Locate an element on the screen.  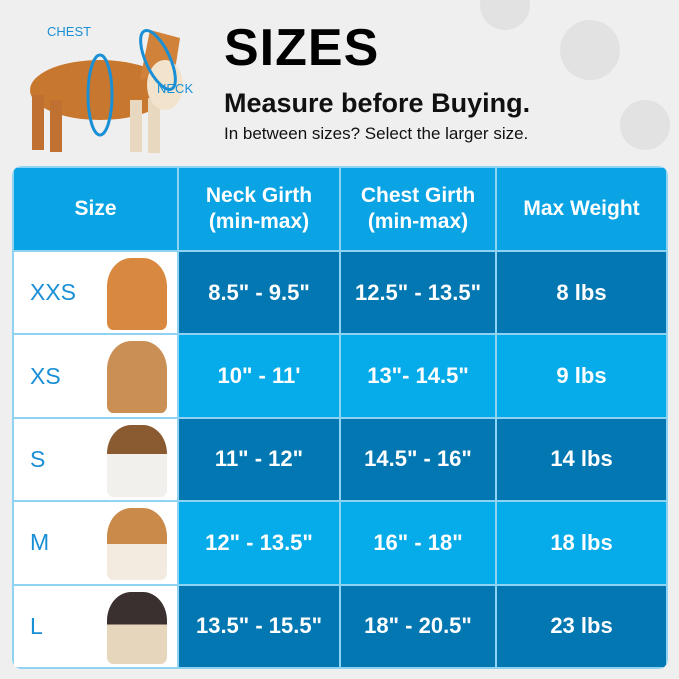
chest-cell: 18" - 20.5" is located at coordinates (418, 626).